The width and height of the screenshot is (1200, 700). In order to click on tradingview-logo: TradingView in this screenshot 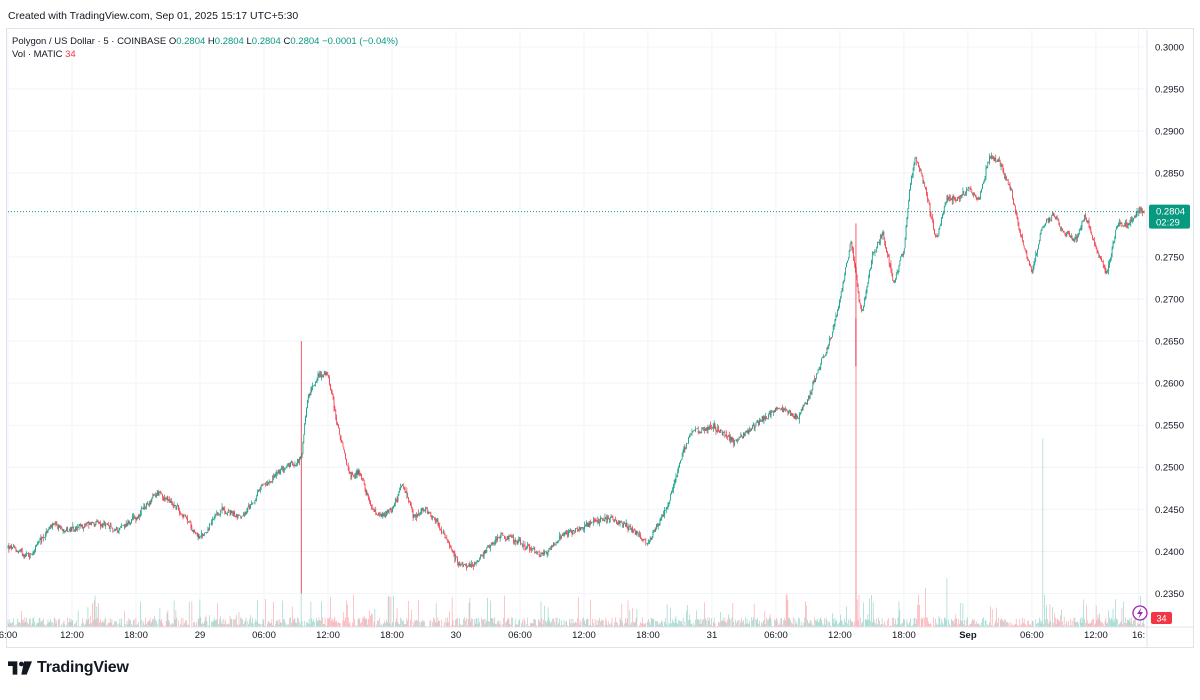, I will do `click(68, 668)`.